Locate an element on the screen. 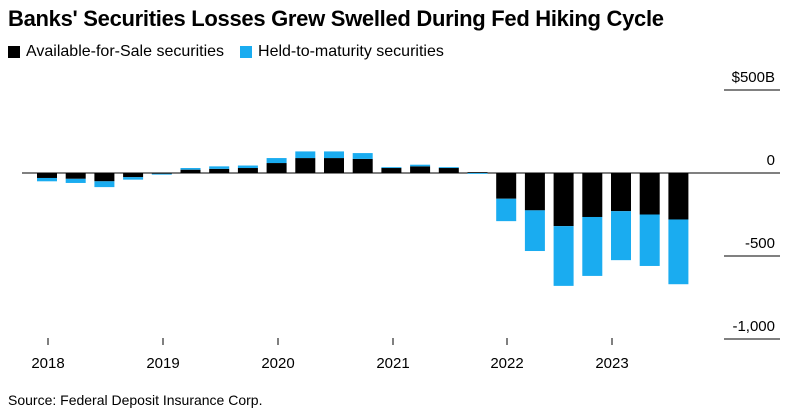  y-tick-label: -500 is located at coordinates (760, 243).